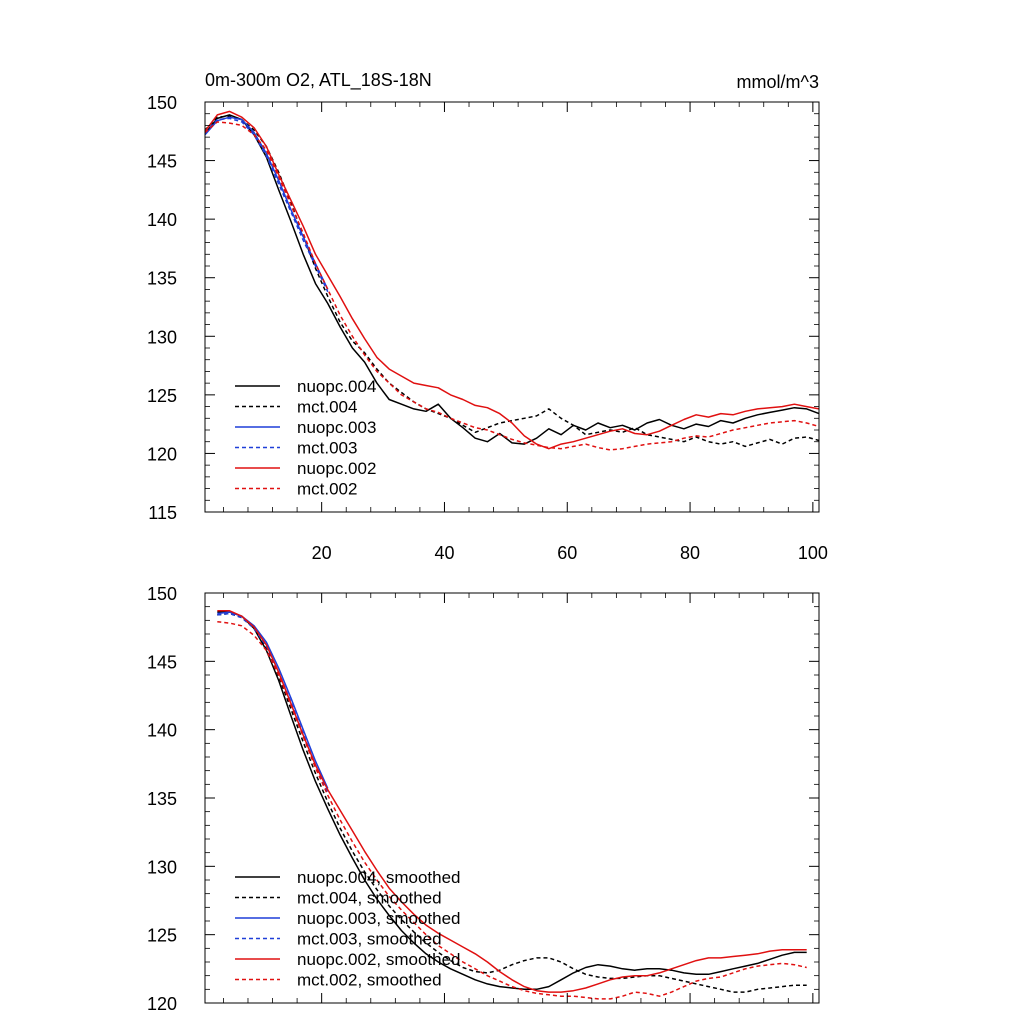  Describe the element at coordinates (322, 553) in the screenshot. I see `top-xtick-label-0: 20` at that location.